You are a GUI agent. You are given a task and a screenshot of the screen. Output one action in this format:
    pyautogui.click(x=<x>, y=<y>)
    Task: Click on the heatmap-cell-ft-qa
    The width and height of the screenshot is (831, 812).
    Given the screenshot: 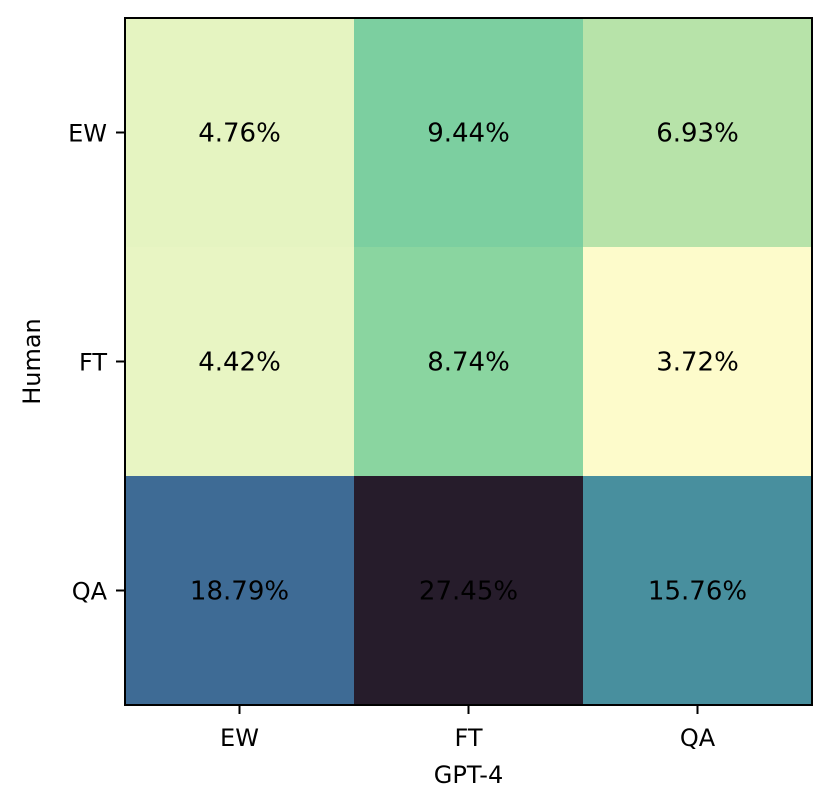 What is the action you would take?
    pyautogui.click(x=698, y=362)
    